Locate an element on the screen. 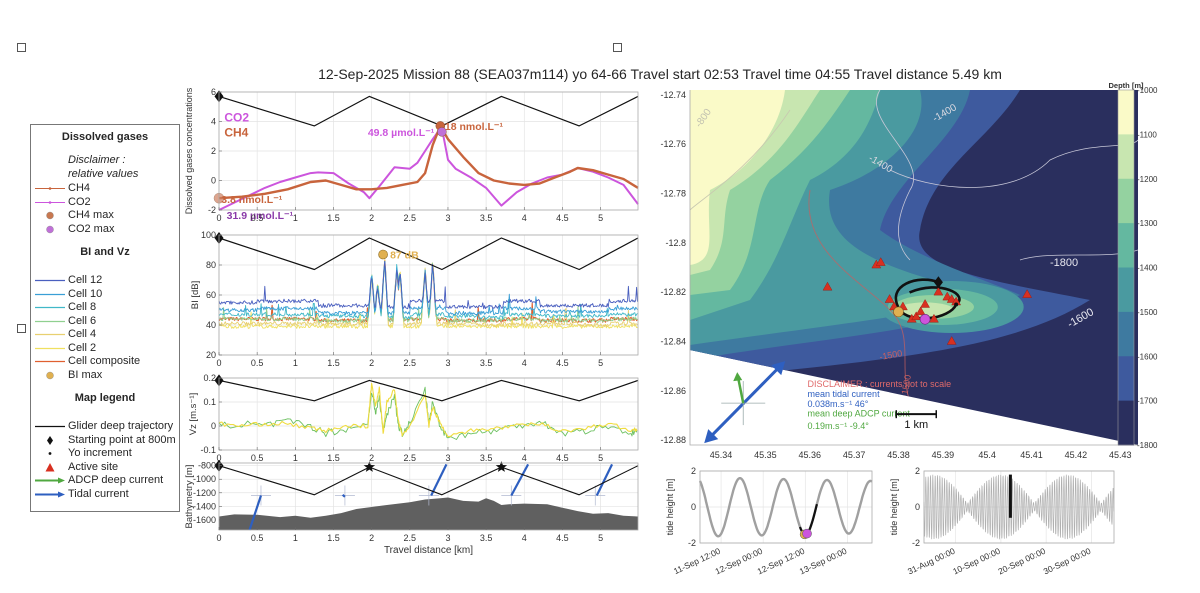 The height and width of the screenshot is (593, 1200). y-tick-label: -1200 is located at coordinates (204, 493).